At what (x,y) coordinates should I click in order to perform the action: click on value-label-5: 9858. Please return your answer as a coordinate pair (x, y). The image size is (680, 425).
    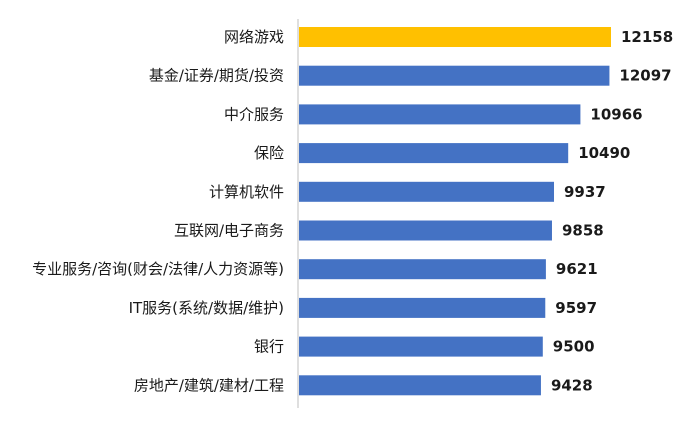
    Looking at the image, I should click on (583, 231).